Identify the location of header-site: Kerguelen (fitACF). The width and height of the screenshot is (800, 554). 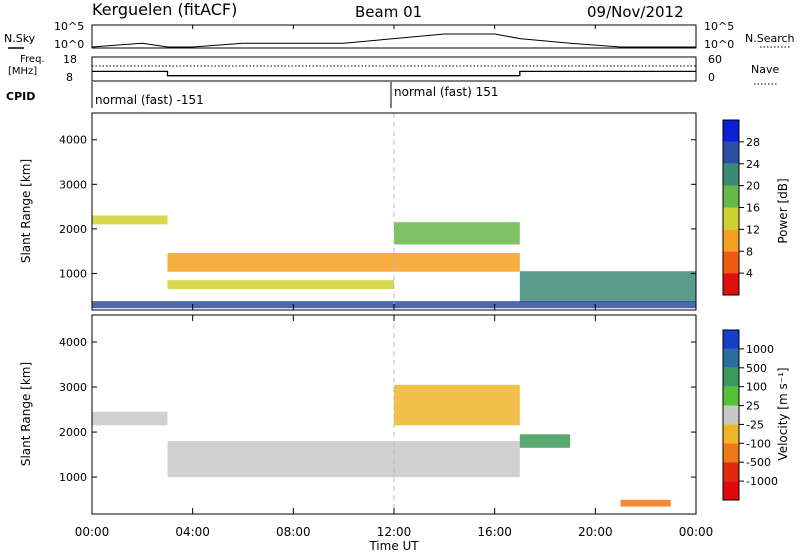
(164, 9).